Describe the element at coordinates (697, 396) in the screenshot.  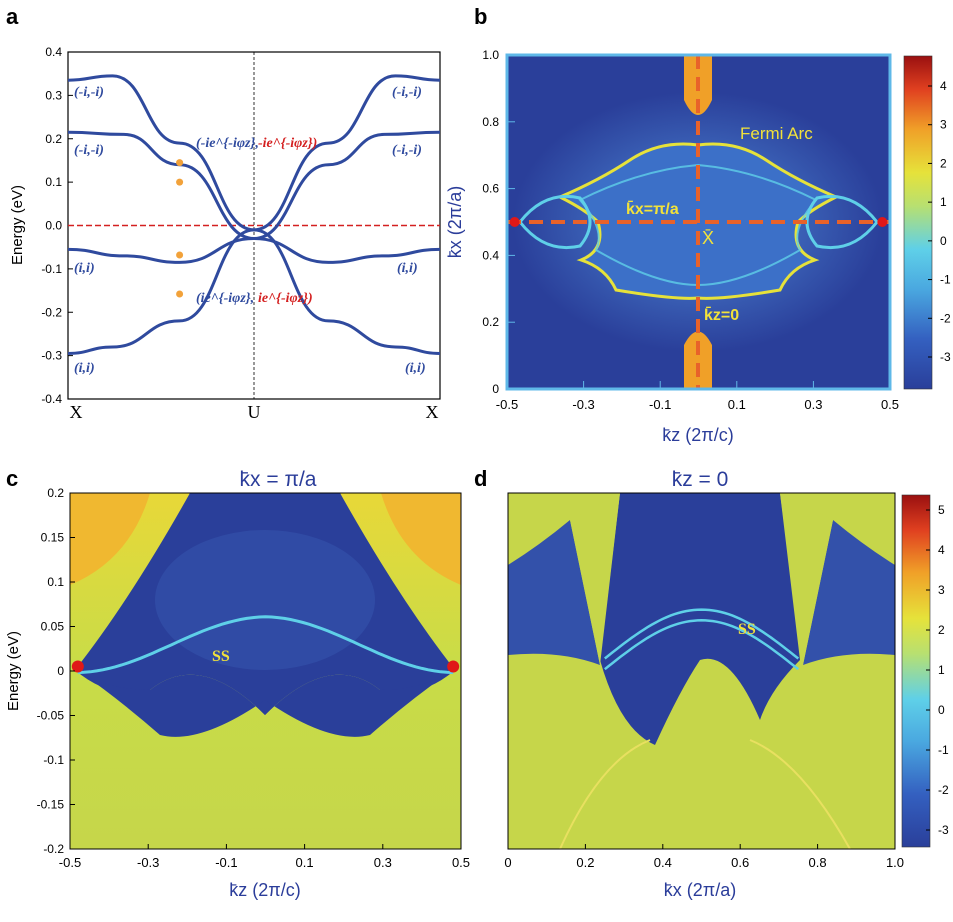
I see `panel-b-xticks: -0.5 -0.3 -0.1 0.1 0.3 0.5` at that location.